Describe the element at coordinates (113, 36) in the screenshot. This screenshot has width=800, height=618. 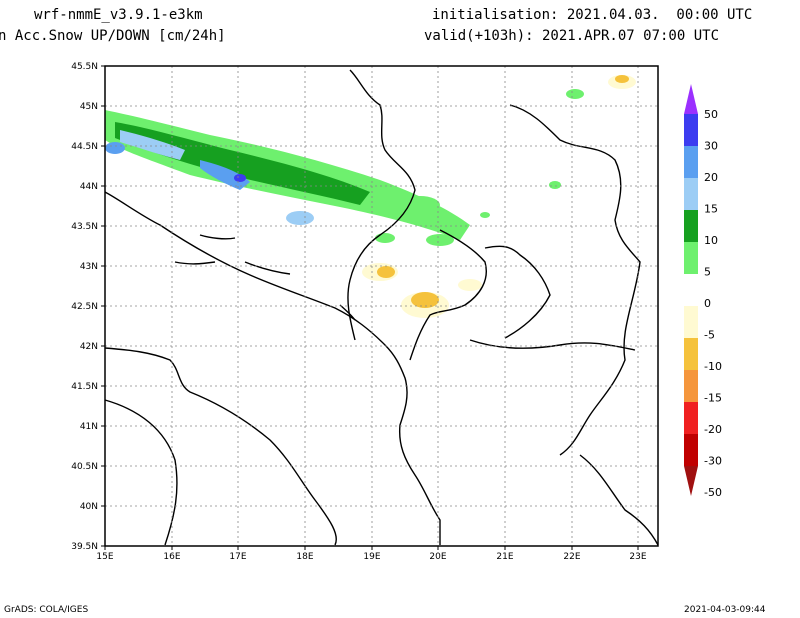
I see `field-title: n Acc.Snow UP/DOWN [cm/24h]` at that location.